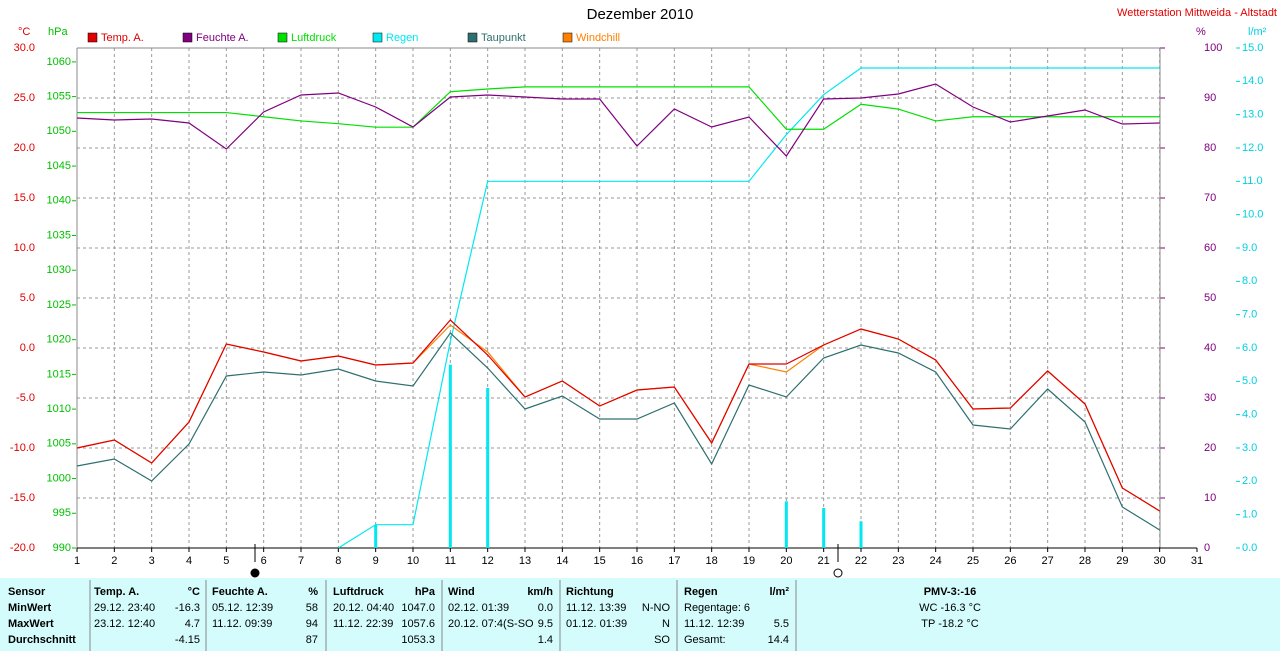 This screenshot has width=1280, height=651. Describe the element at coordinates (24, 198) in the screenshot. I see `y-tick-label: 15.0` at that location.